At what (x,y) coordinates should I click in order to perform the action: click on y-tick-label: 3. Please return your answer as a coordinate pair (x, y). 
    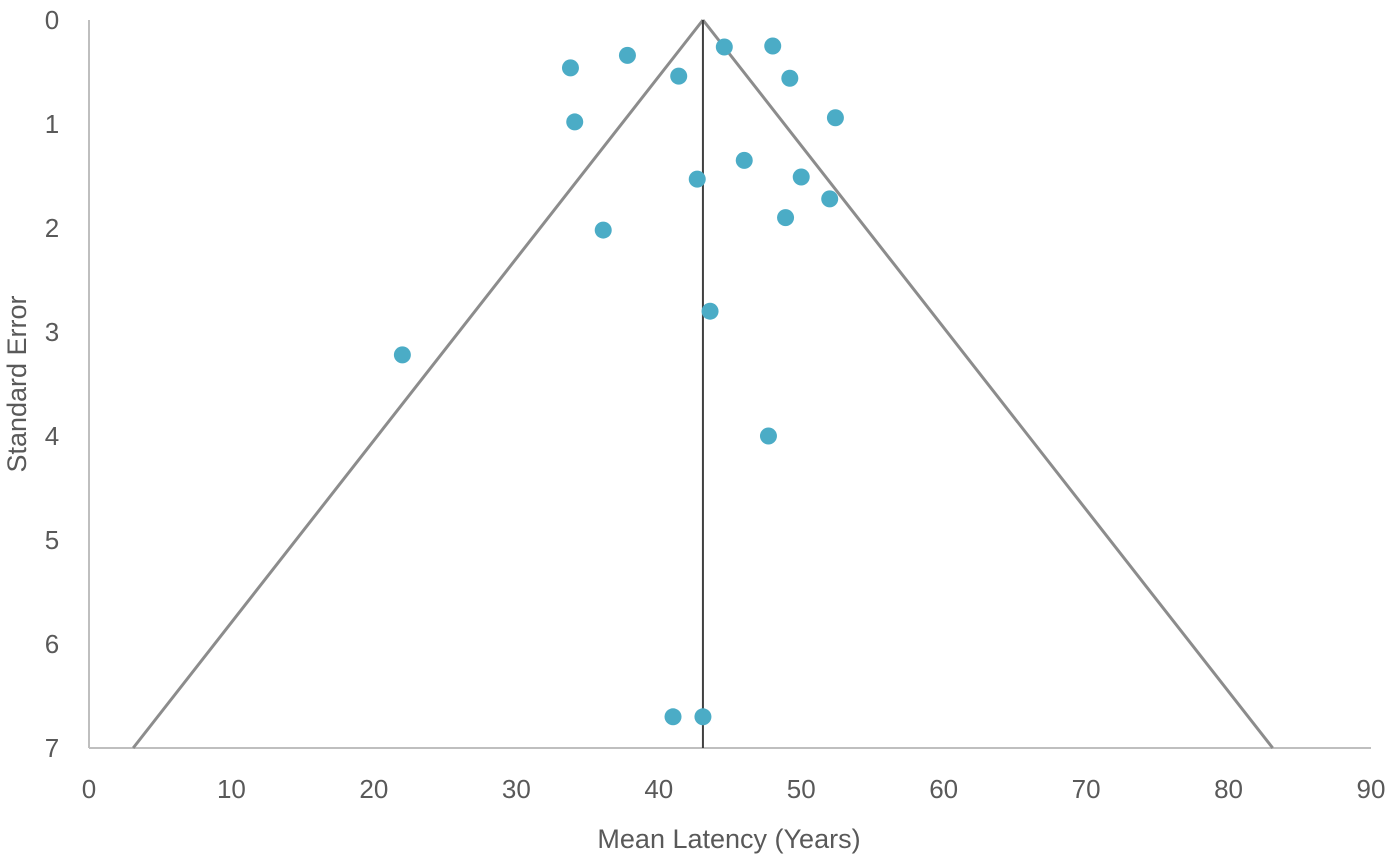
    Looking at the image, I should click on (52, 332).